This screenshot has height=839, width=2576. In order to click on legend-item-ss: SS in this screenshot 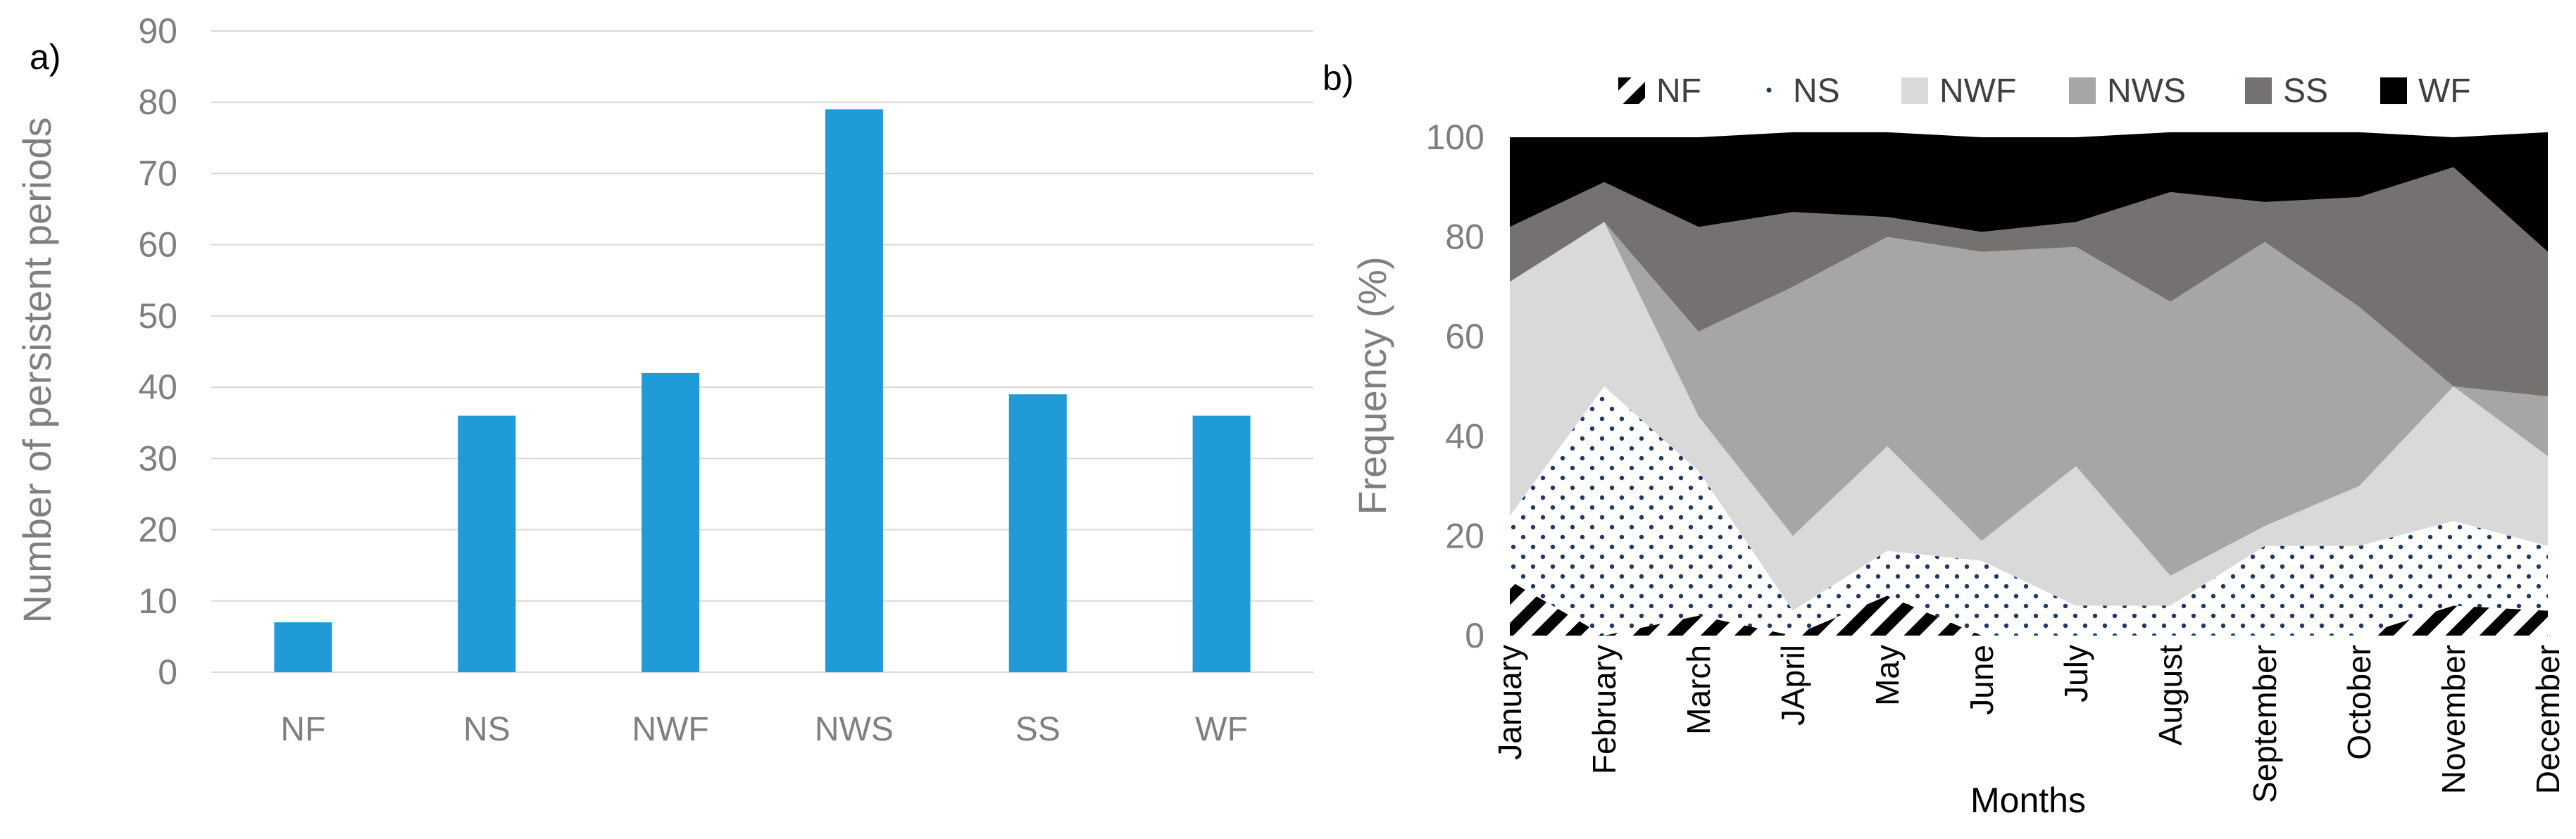, I will do `click(2286, 91)`.